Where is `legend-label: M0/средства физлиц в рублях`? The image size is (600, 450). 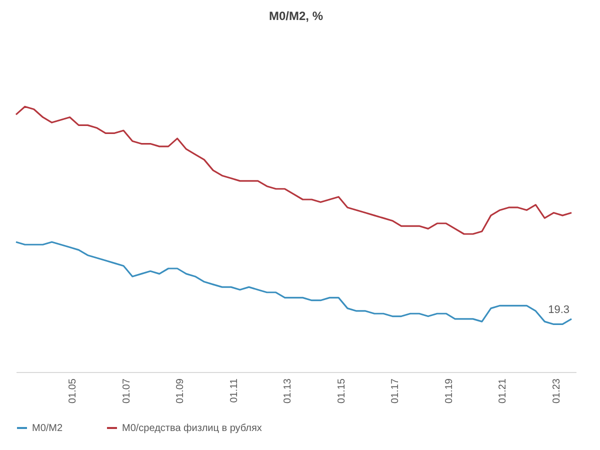
legend-label: M0/средства физлиц в рублях is located at coordinates (192, 428).